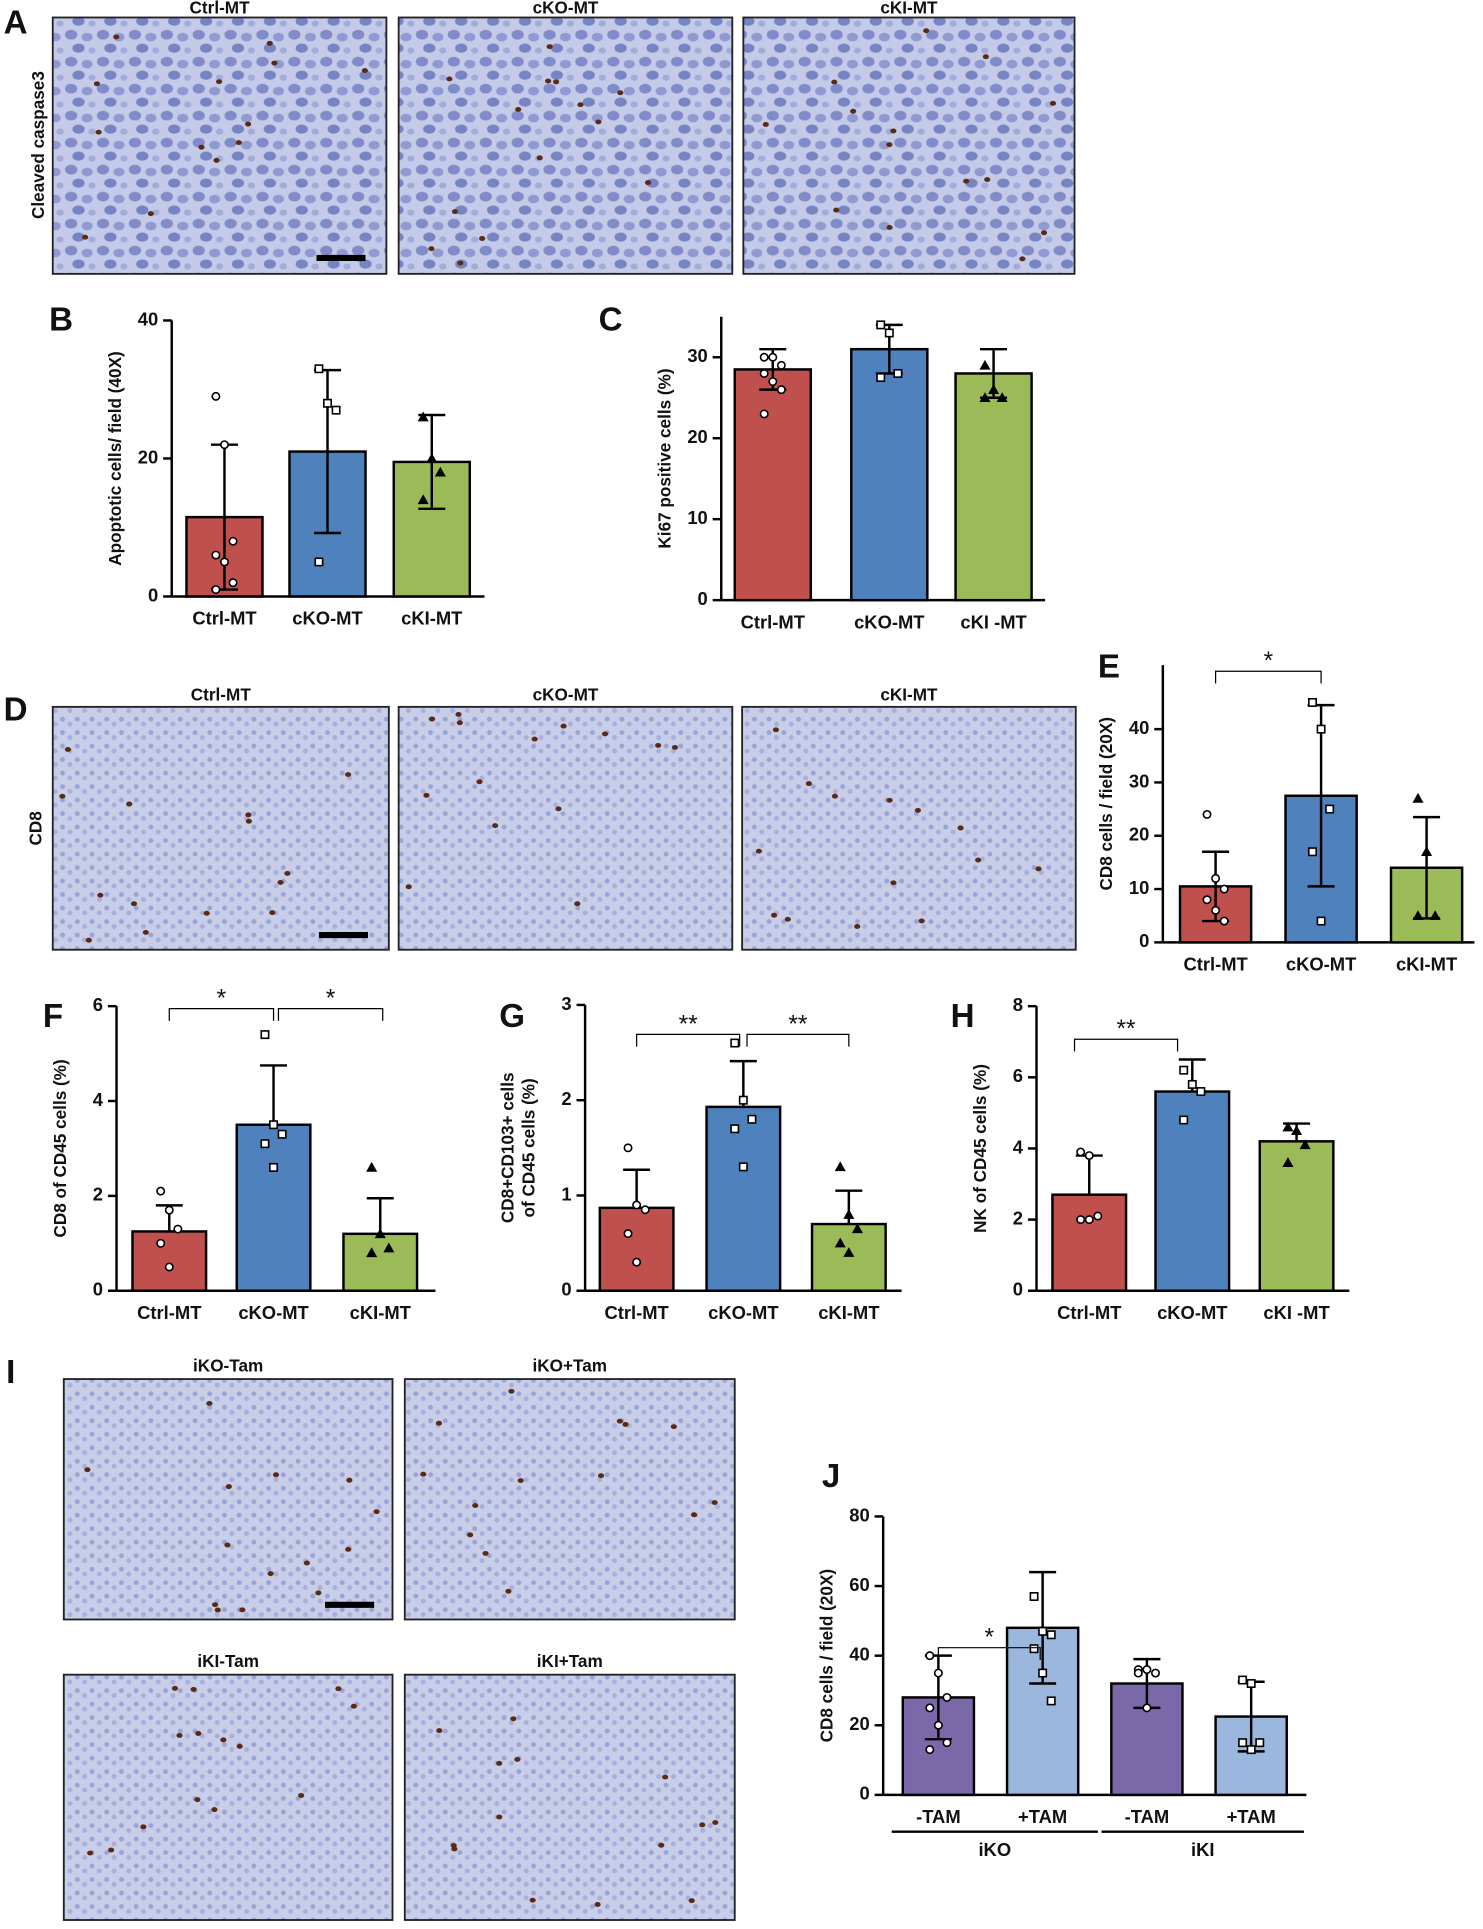 This screenshot has height=1929, width=1483. What do you see at coordinates (909, 8) in the screenshot?
I see `image-title: cKI-MT` at bounding box center [909, 8].